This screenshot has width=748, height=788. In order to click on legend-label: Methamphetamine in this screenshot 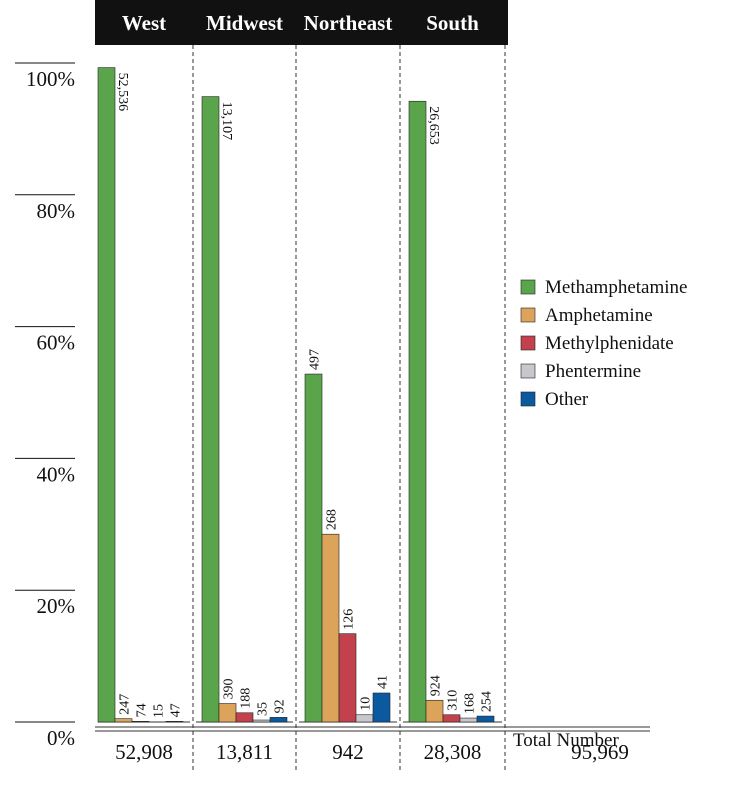, I will do `click(616, 287)`.